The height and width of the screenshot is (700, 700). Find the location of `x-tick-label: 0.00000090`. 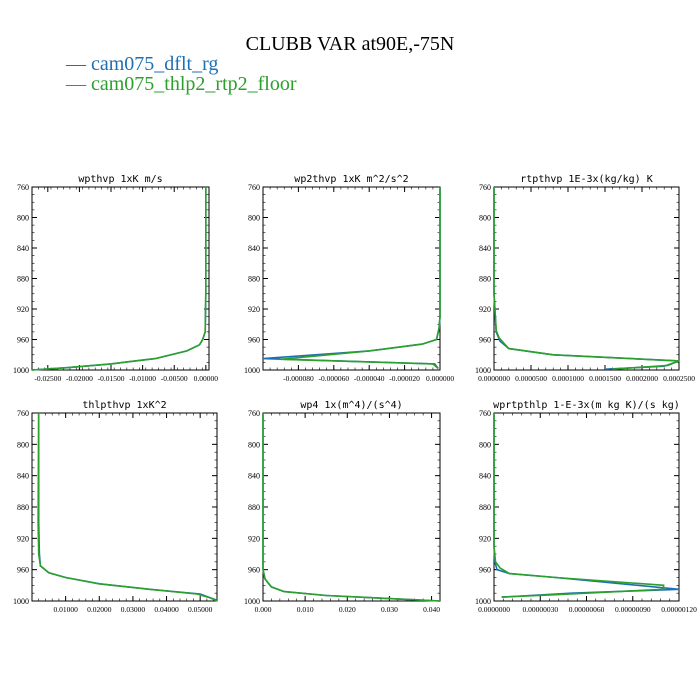

x-tick-label: 0.00000090 is located at coordinates (633, 609).